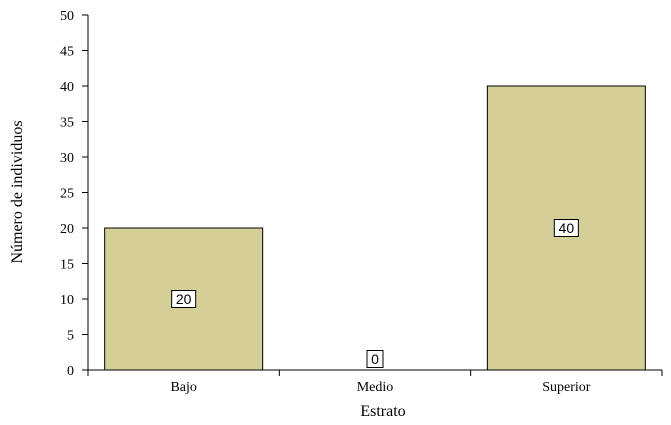 This screenshot has height=425, width=671. I want to click on data-label-bajo: 20, so click(184, 299).